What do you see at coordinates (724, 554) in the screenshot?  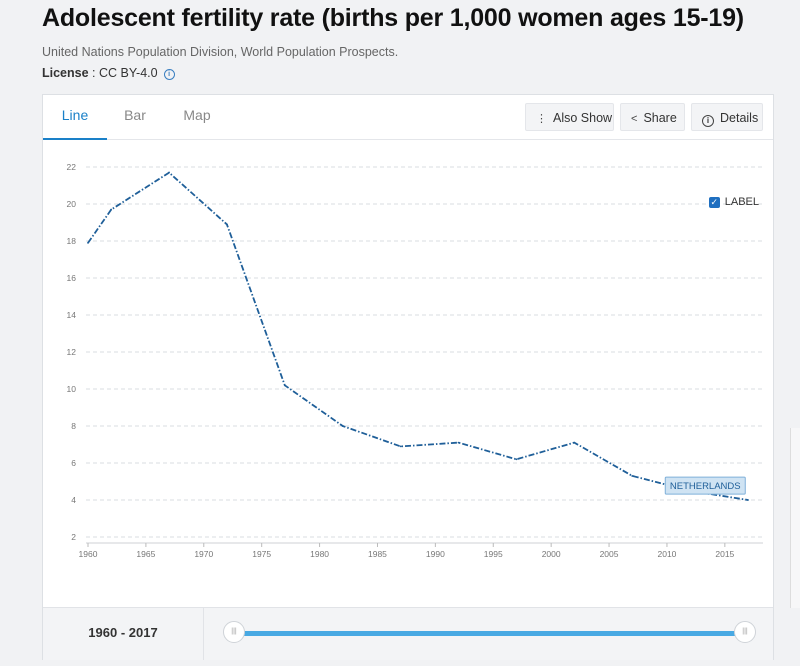 I see `x-tick-label: 2015` at bounding box center [724, 554].